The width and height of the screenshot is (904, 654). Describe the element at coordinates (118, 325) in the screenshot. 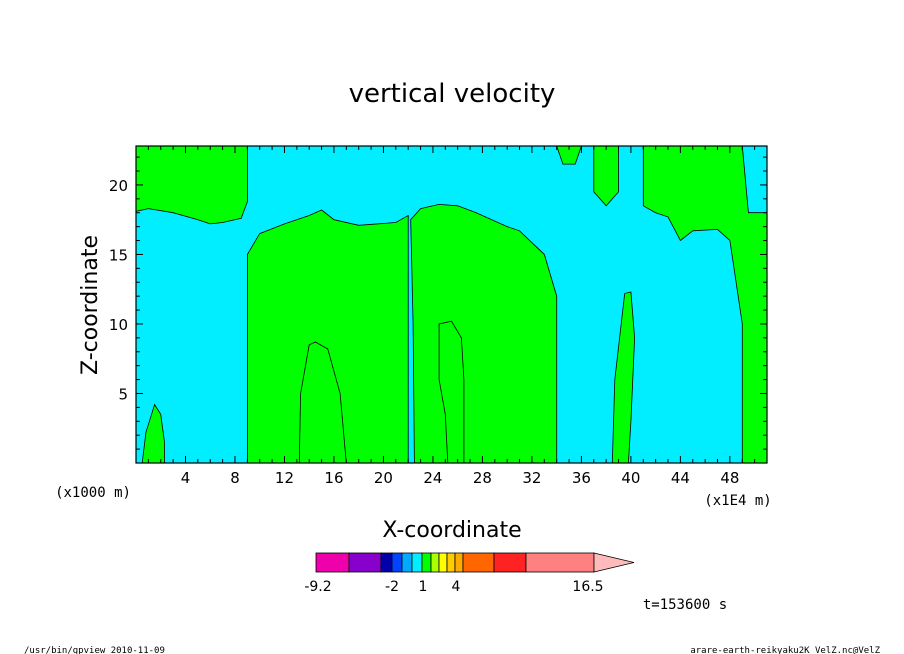

I see `y-tick-label: 10` at that location.